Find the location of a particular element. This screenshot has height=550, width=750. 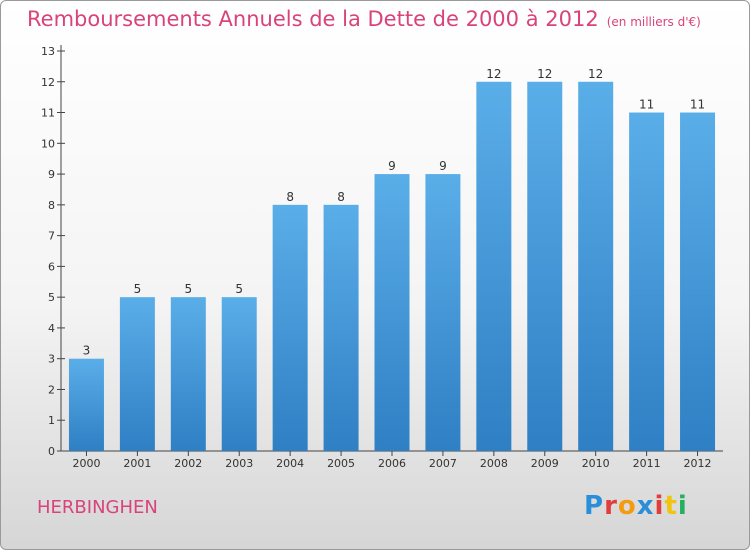

logo-letter: P is located at coordinates (594, 506).